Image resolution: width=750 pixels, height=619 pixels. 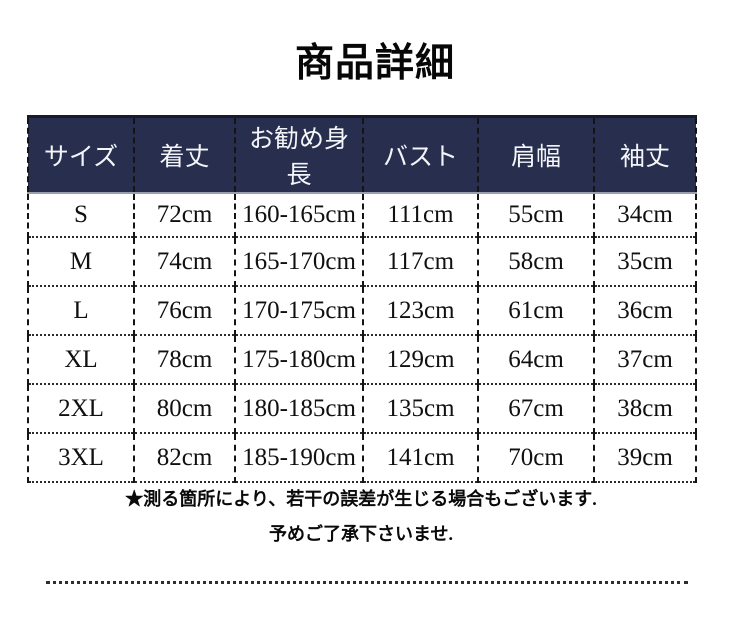 I want to click on table-row-m: M 74cm 165-170cm 117cm 58cm 35cm, so click(x=362, y=262).